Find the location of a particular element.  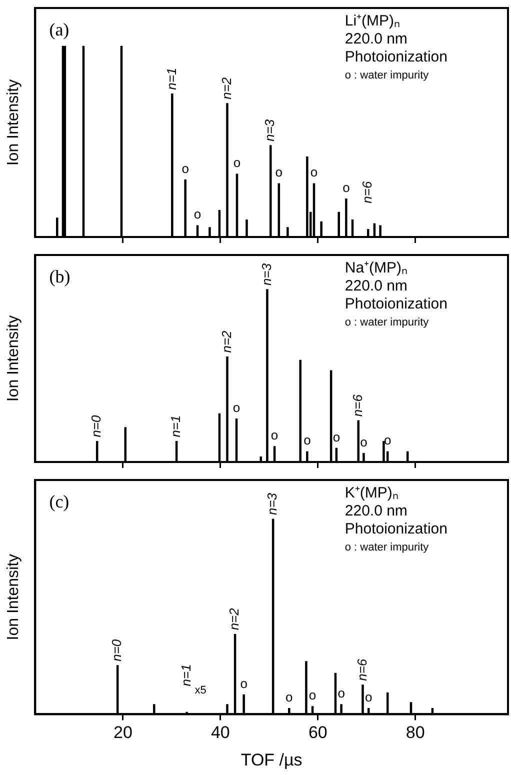

text: (c) is located at coordinates (59, 502).